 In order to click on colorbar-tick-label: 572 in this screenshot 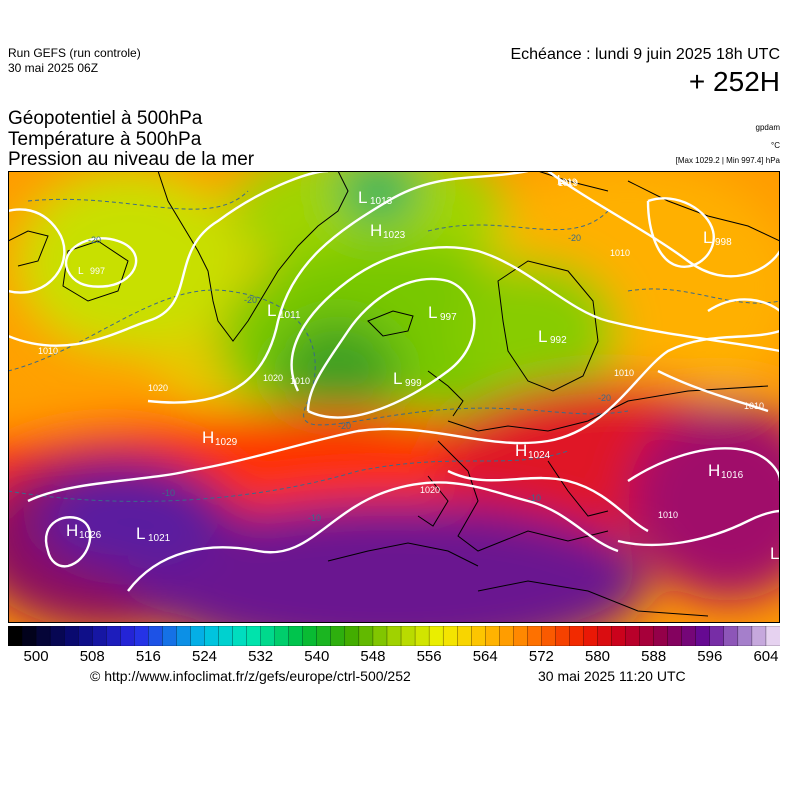, I will do `click(541, 656)`.